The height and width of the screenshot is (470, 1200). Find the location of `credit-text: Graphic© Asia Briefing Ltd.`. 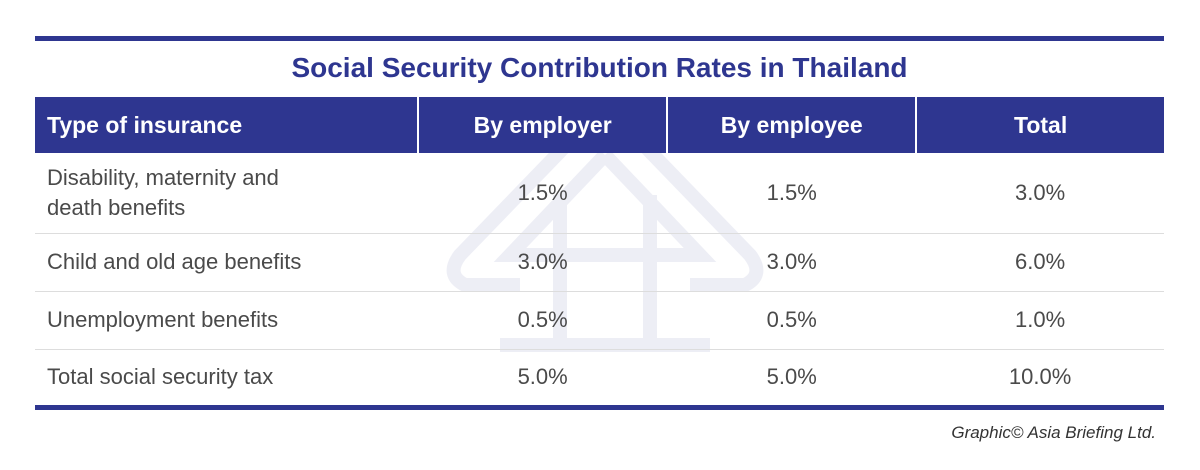

credit-text: Graphic© Asia Briefing Ltd. is located at coordinates (1053, 432).